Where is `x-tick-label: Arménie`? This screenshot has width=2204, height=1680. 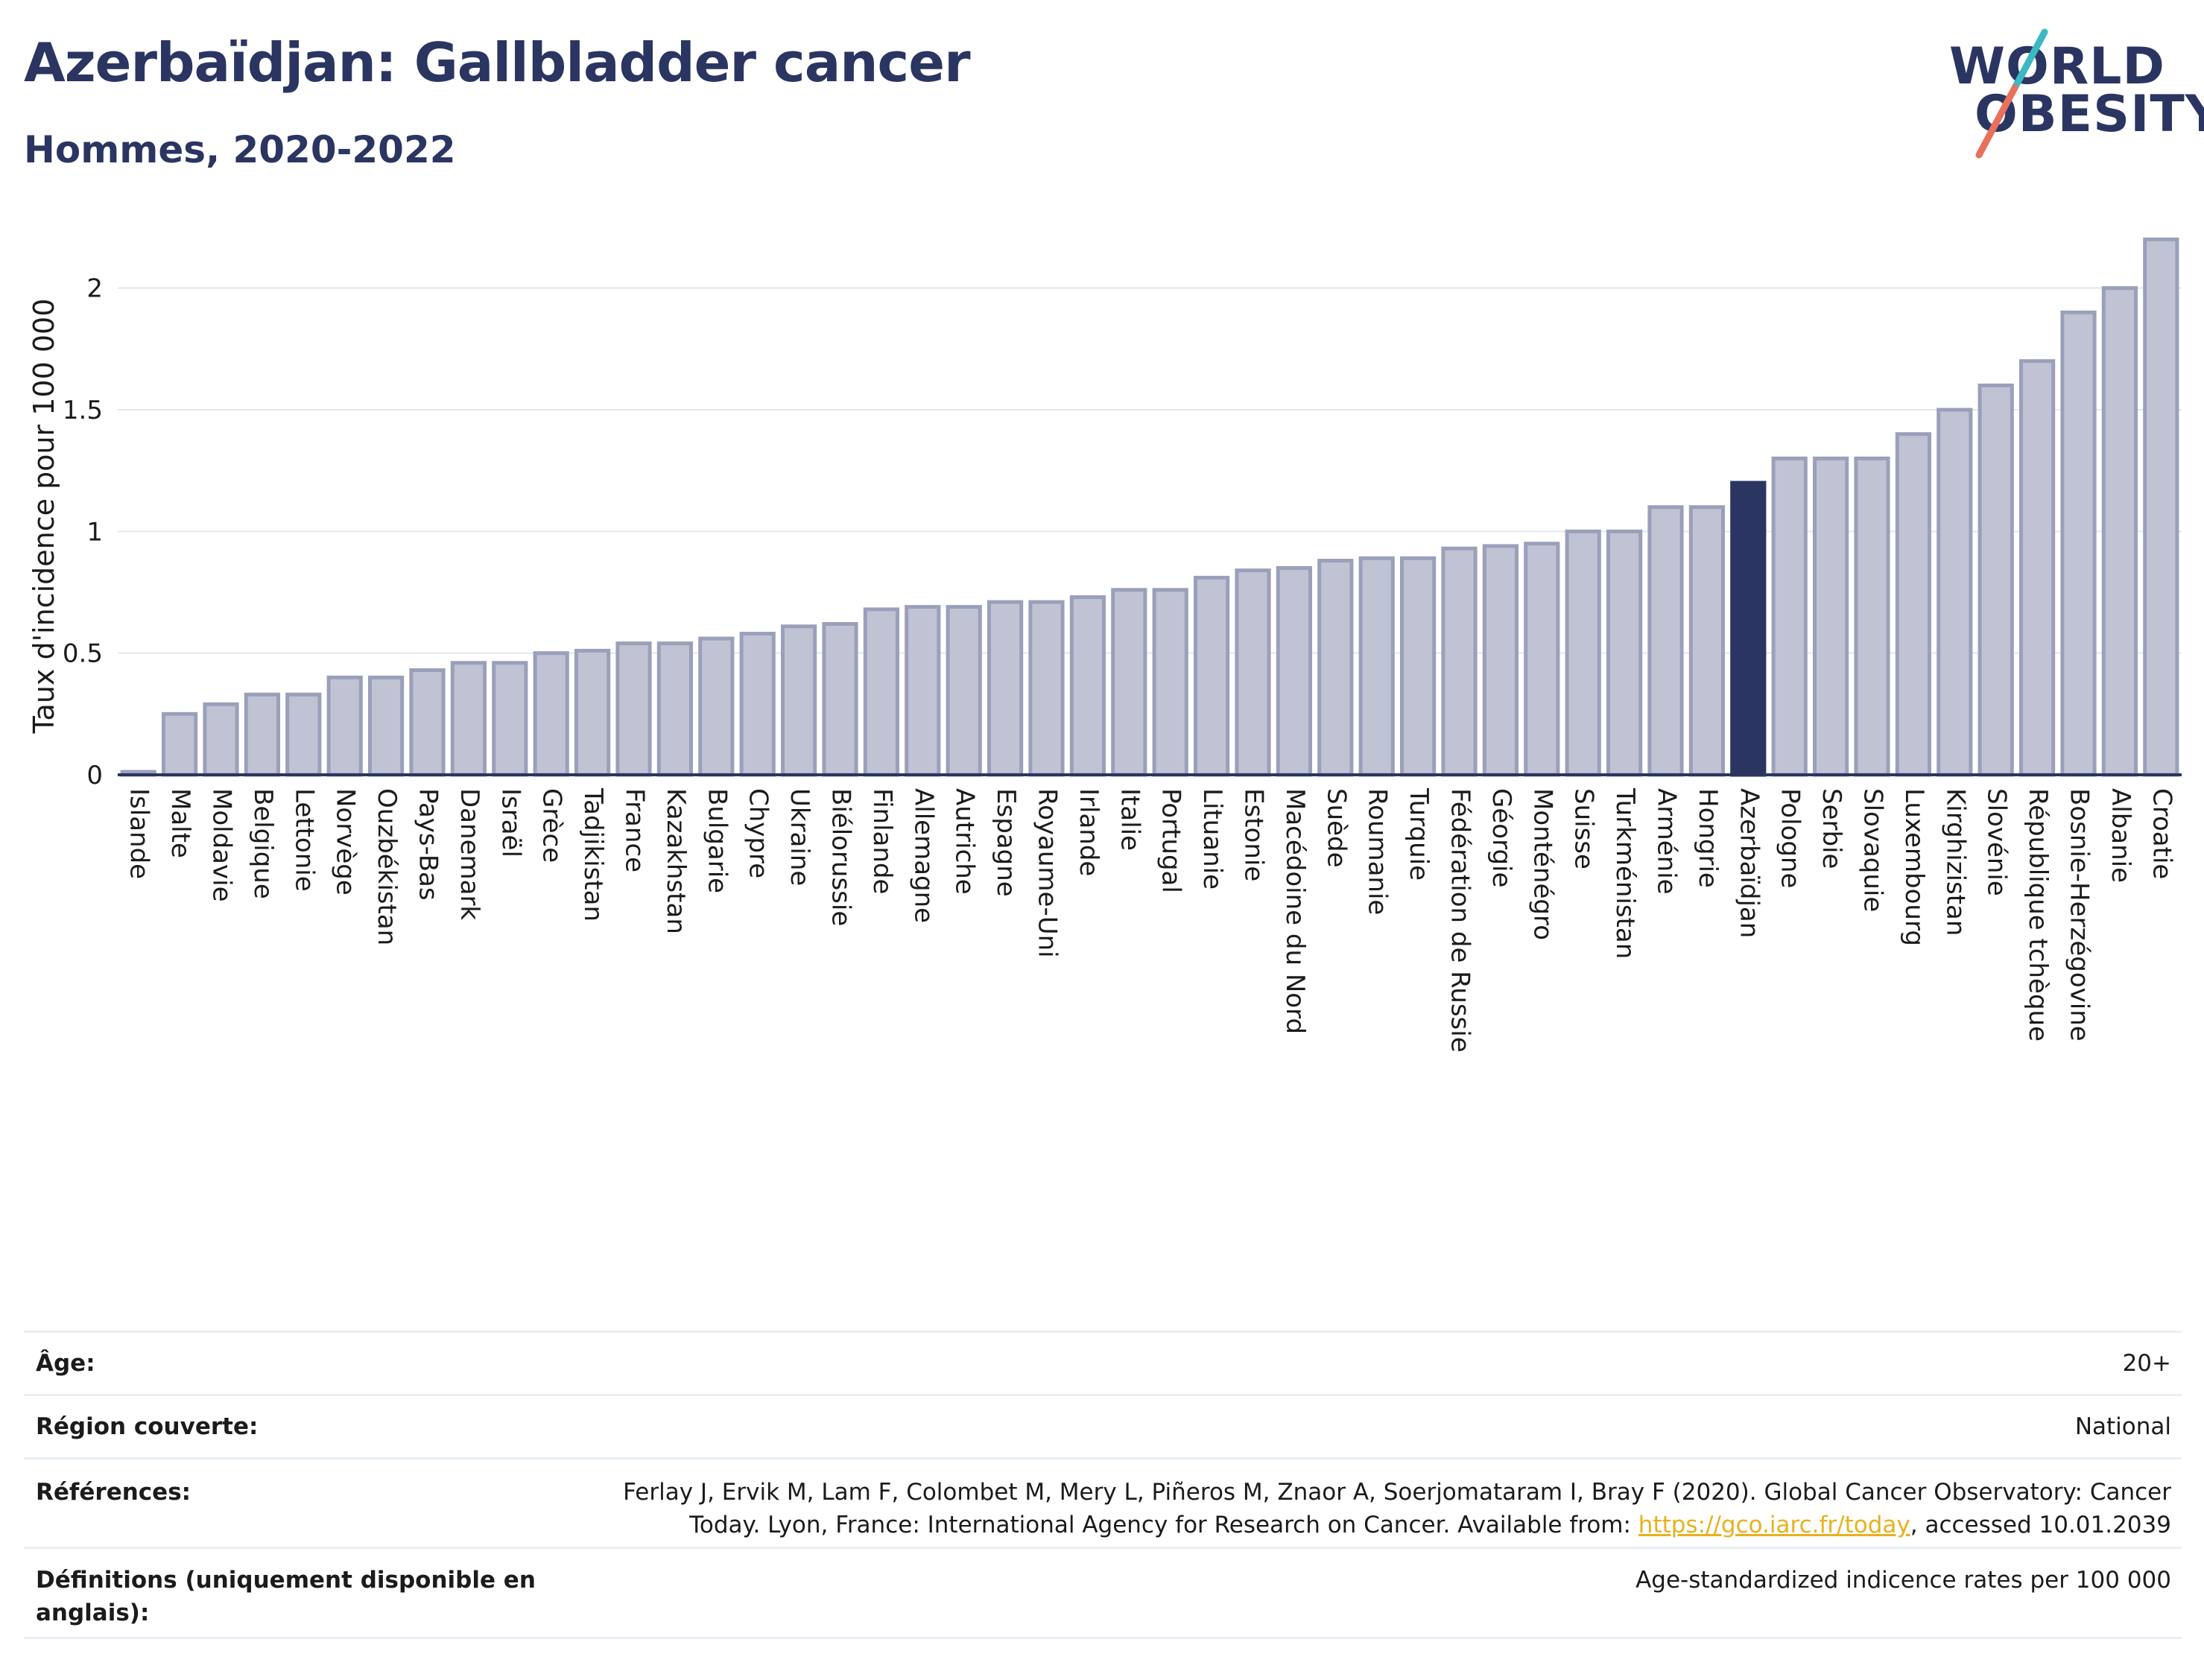 x-tick-label: Arménie is located at coordinates (1667, 841).